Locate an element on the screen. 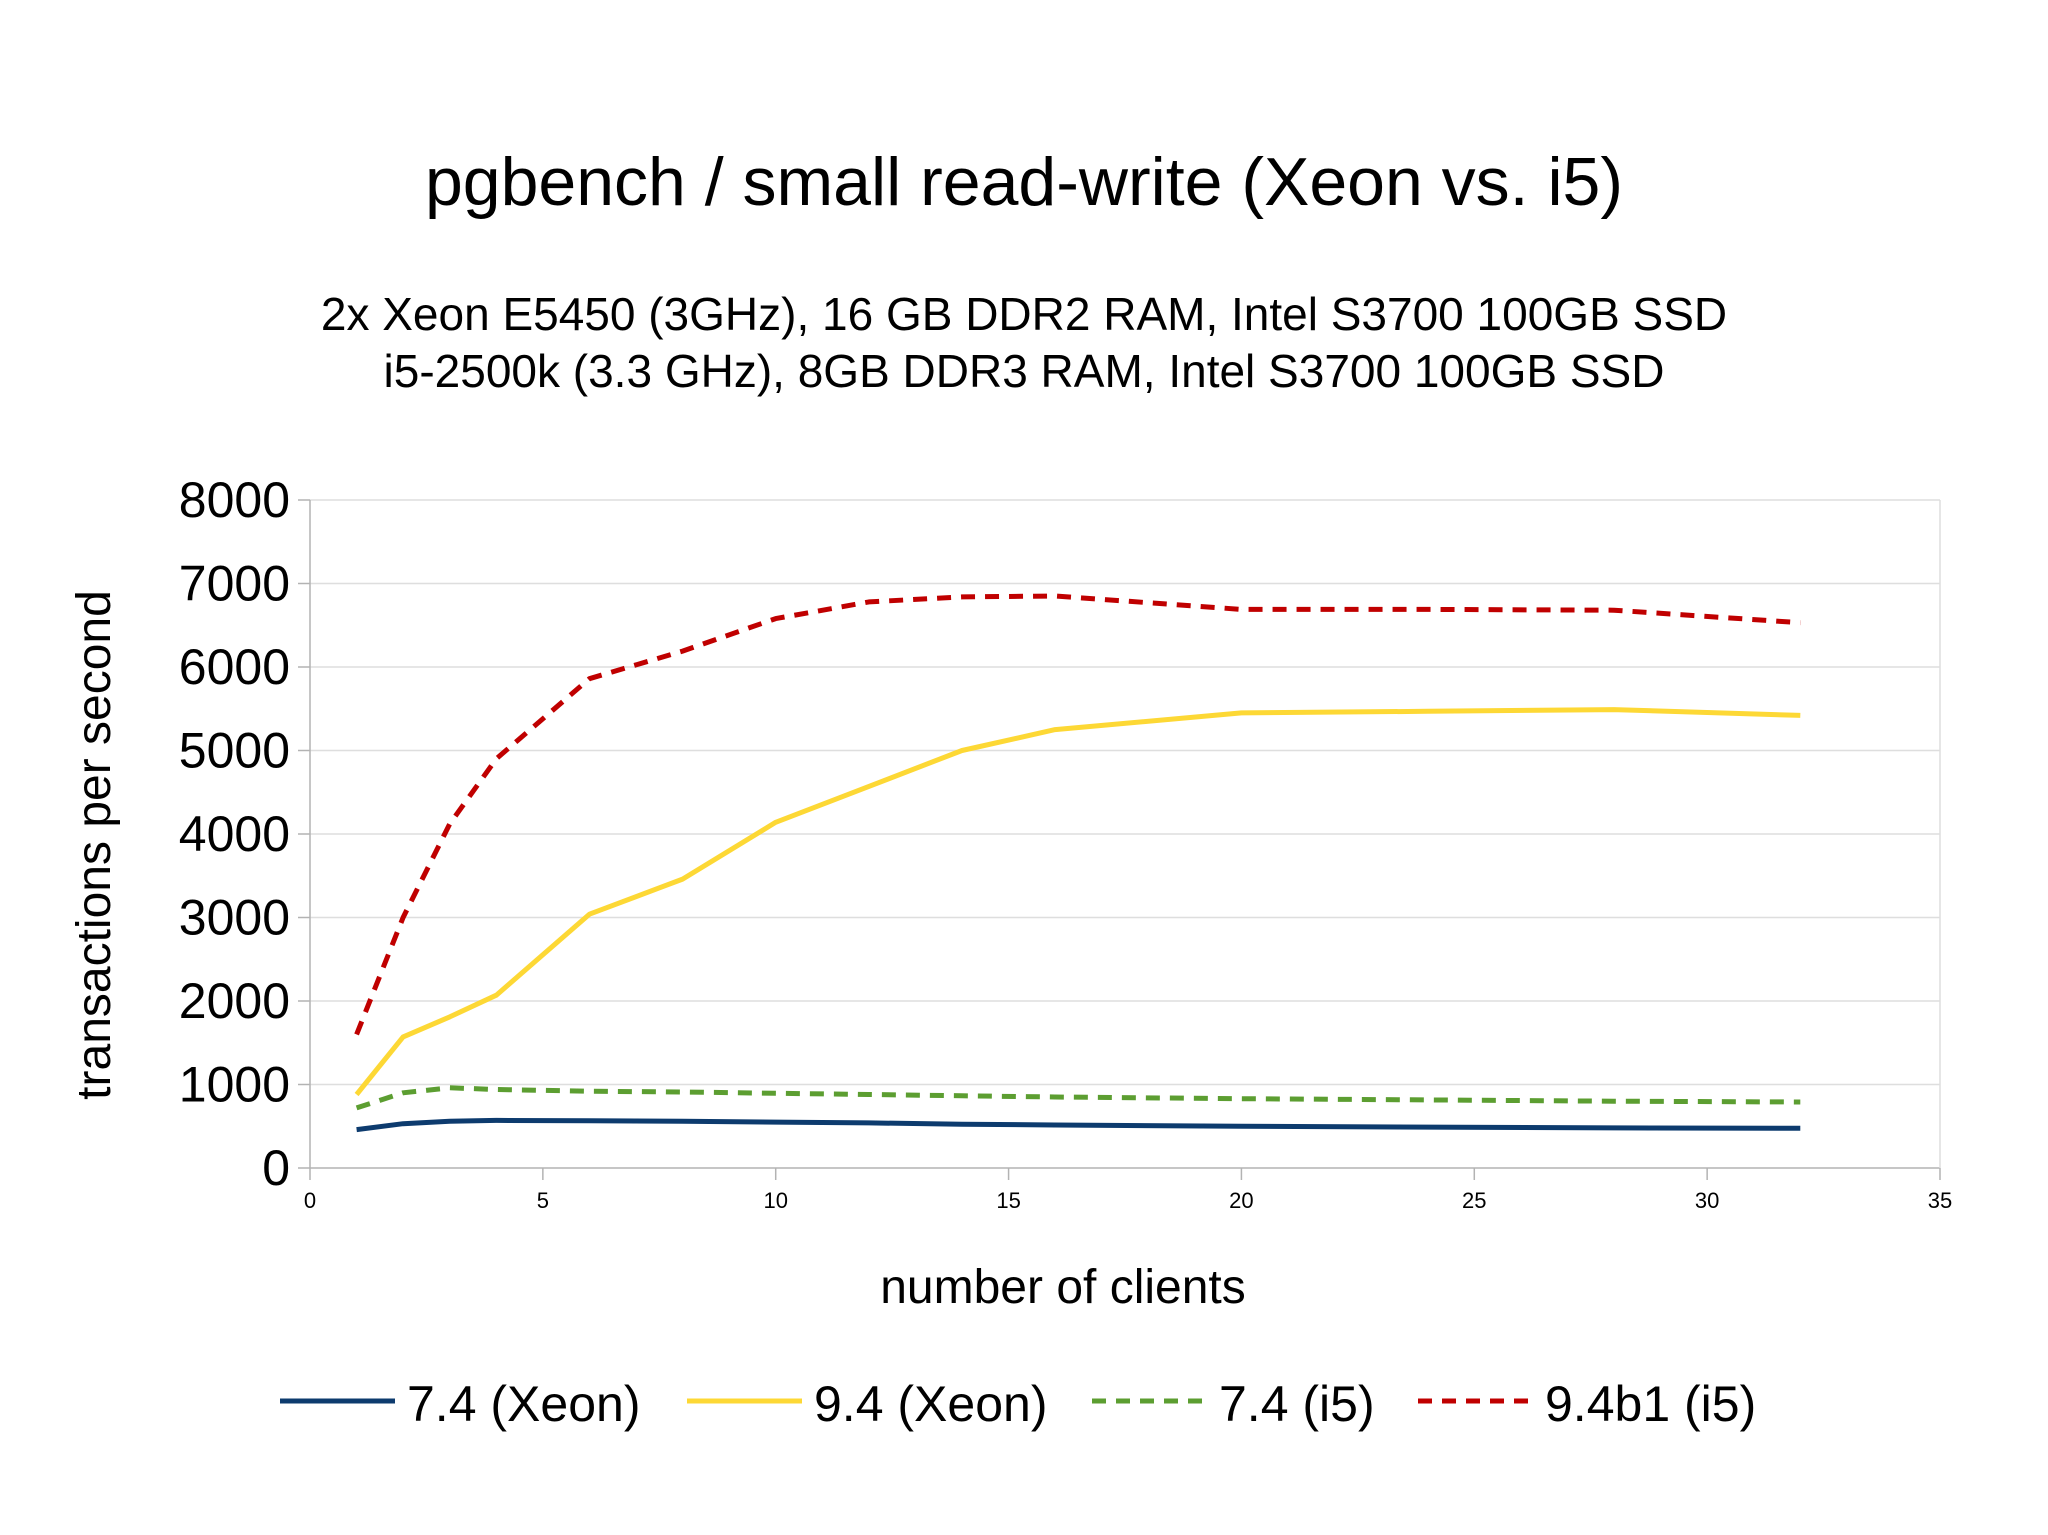  y-tick-label: 5000 is located at coordinates (234, 751).